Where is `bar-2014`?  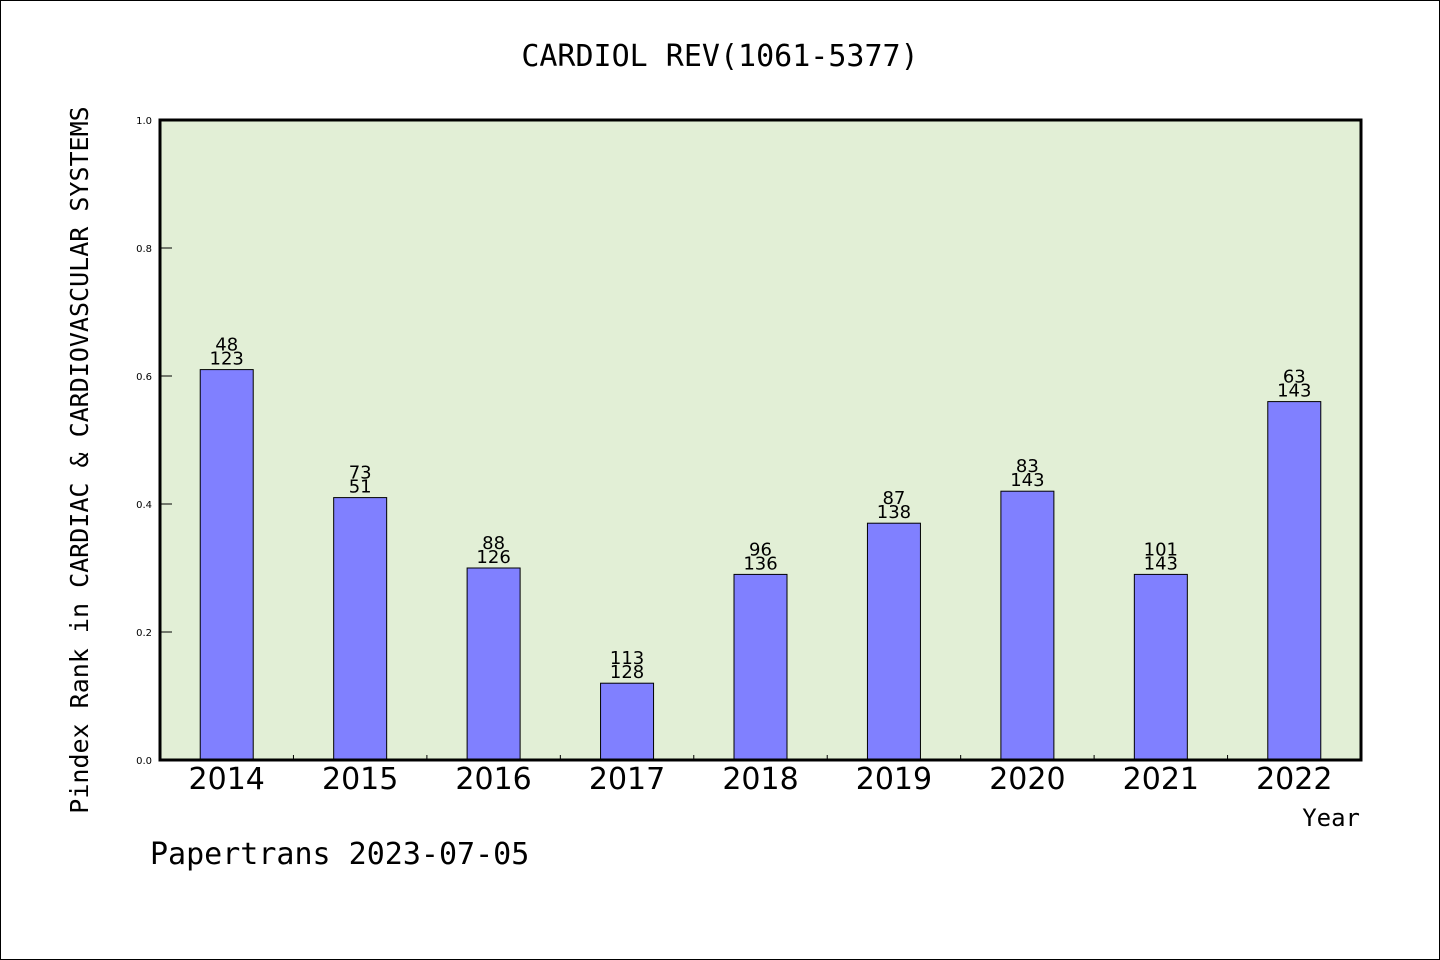 bar-2014 is located at coordinates (226, 565).